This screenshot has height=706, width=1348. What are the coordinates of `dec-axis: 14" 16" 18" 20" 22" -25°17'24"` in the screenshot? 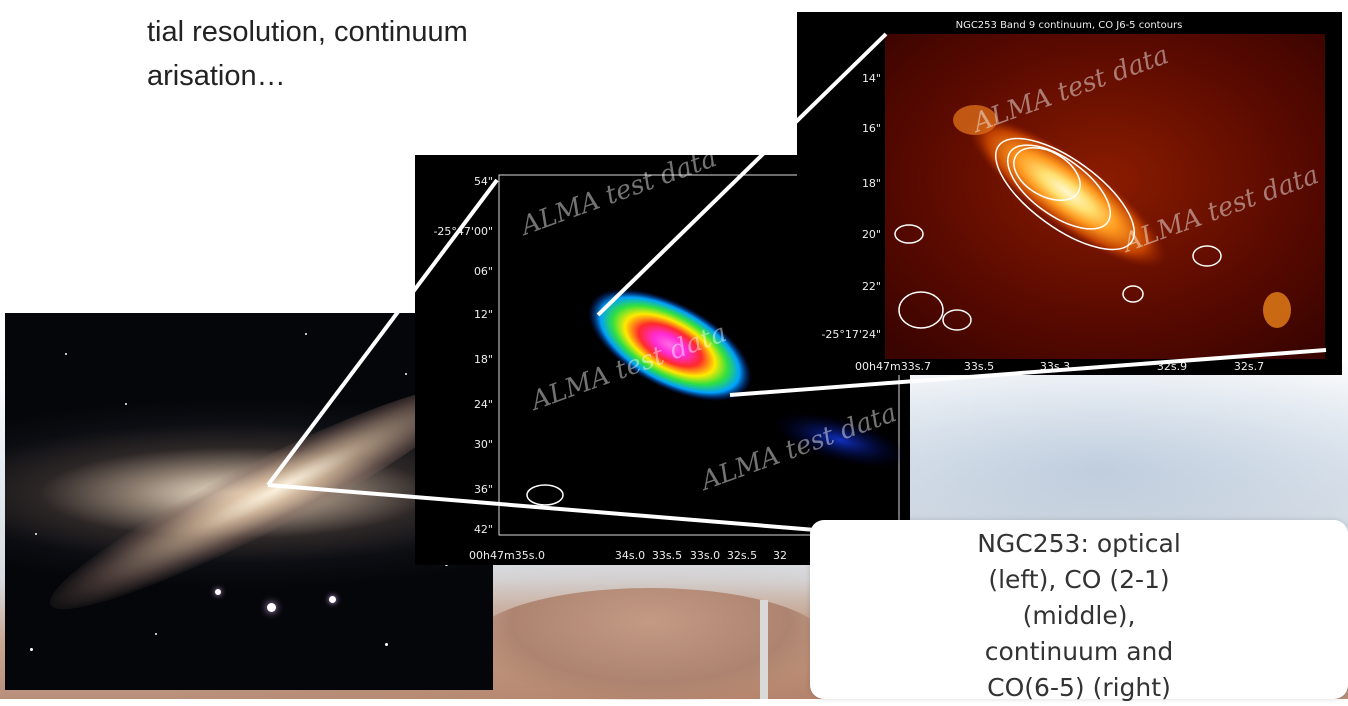 It's located at (851, 206).